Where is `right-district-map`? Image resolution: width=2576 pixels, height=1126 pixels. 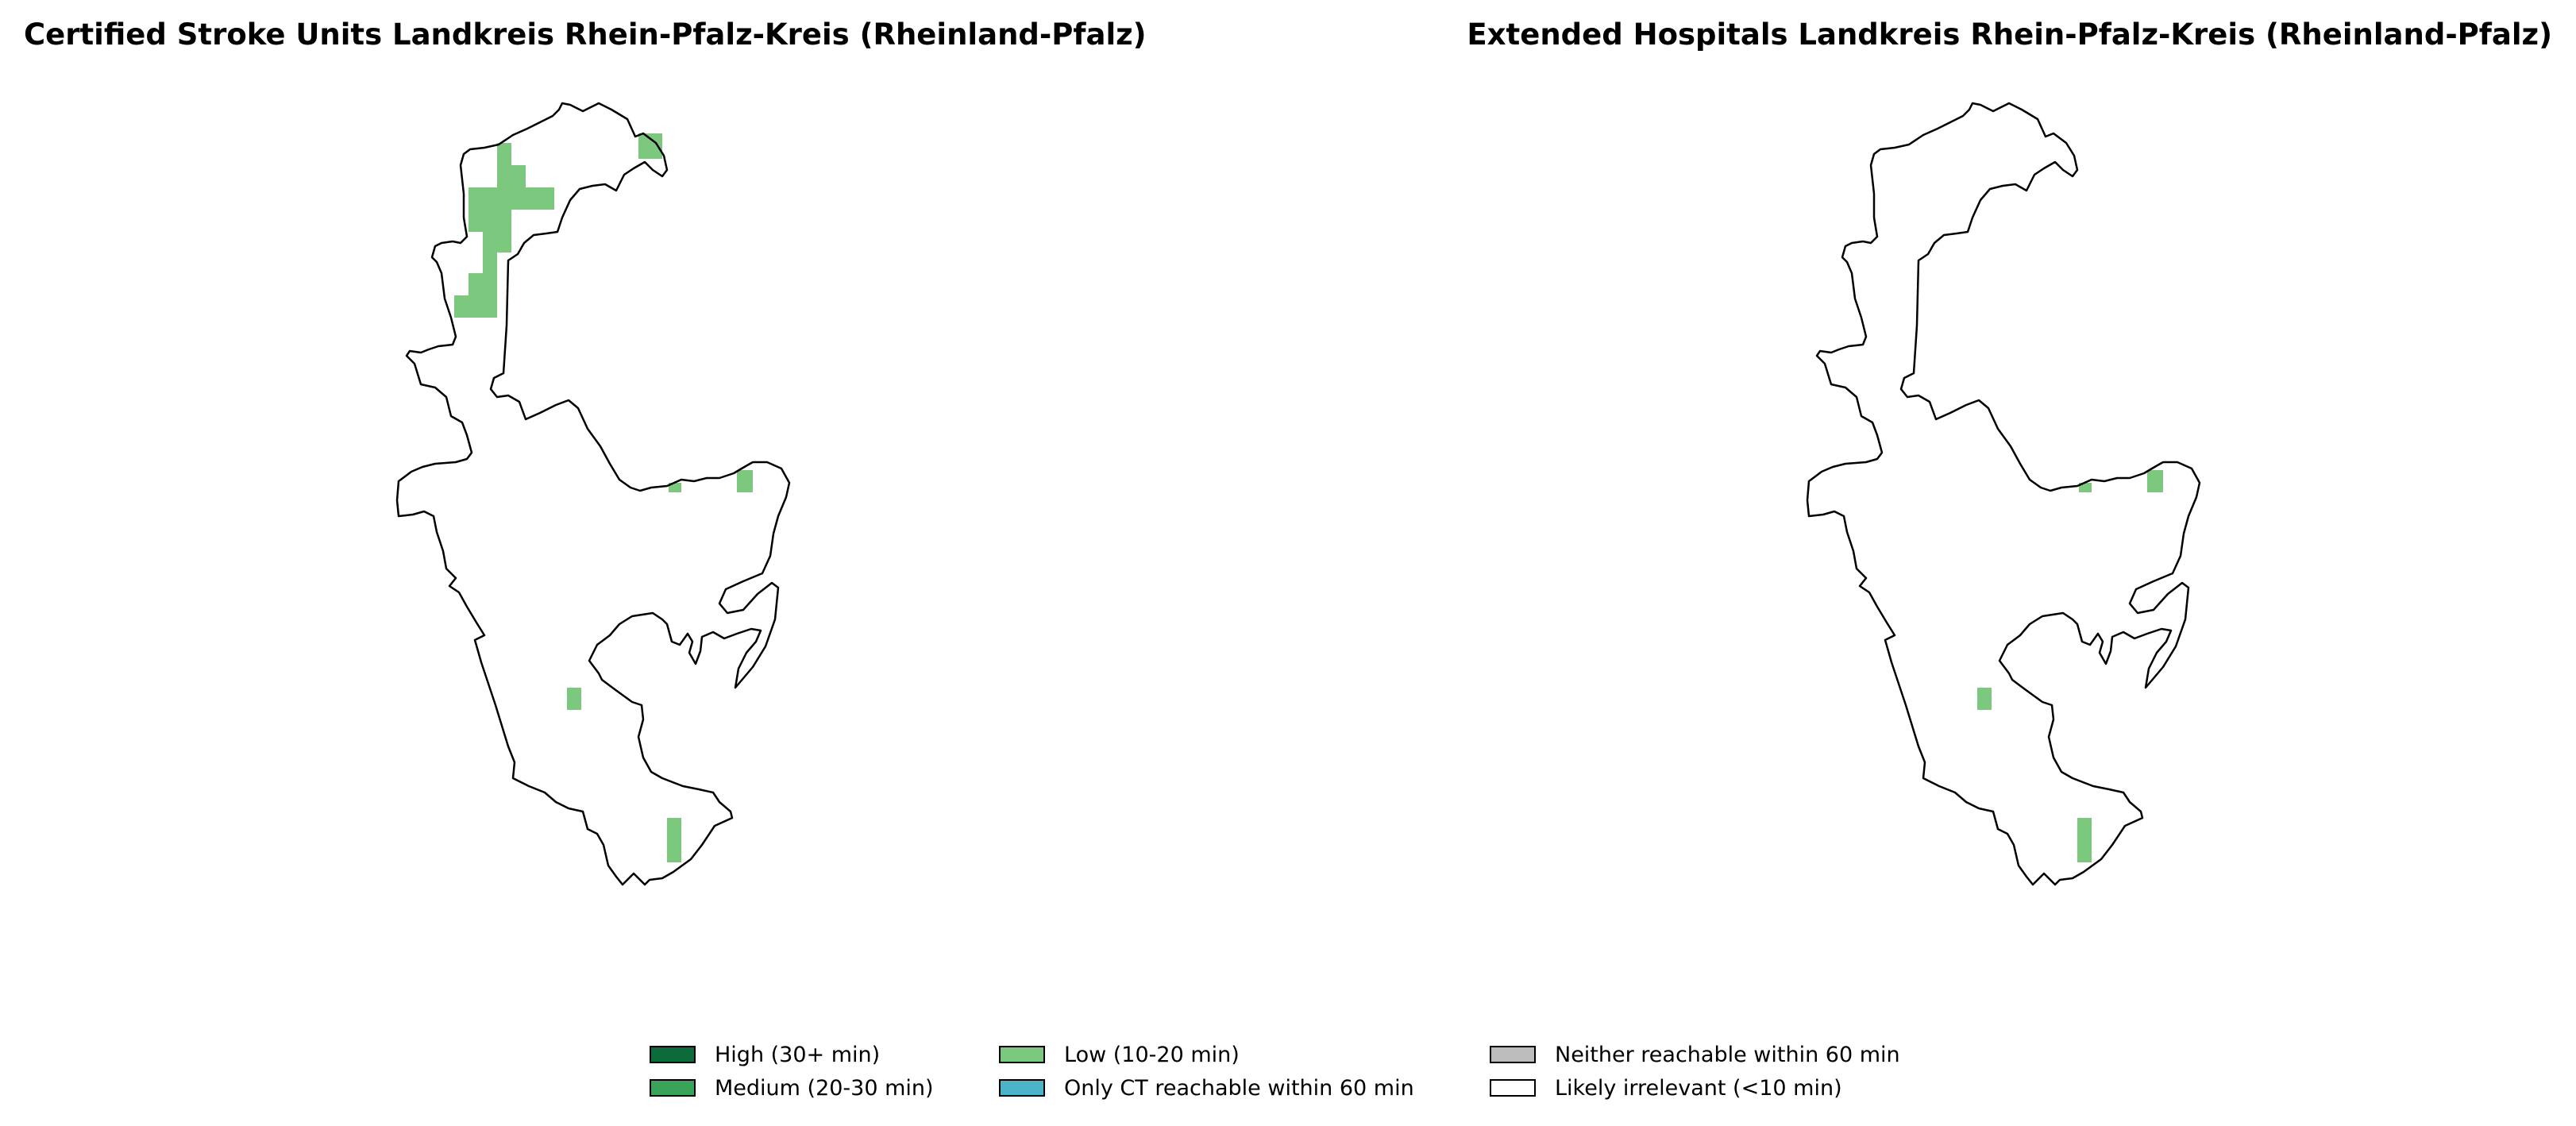 right-district-map is located at coordinates (2003, 494).